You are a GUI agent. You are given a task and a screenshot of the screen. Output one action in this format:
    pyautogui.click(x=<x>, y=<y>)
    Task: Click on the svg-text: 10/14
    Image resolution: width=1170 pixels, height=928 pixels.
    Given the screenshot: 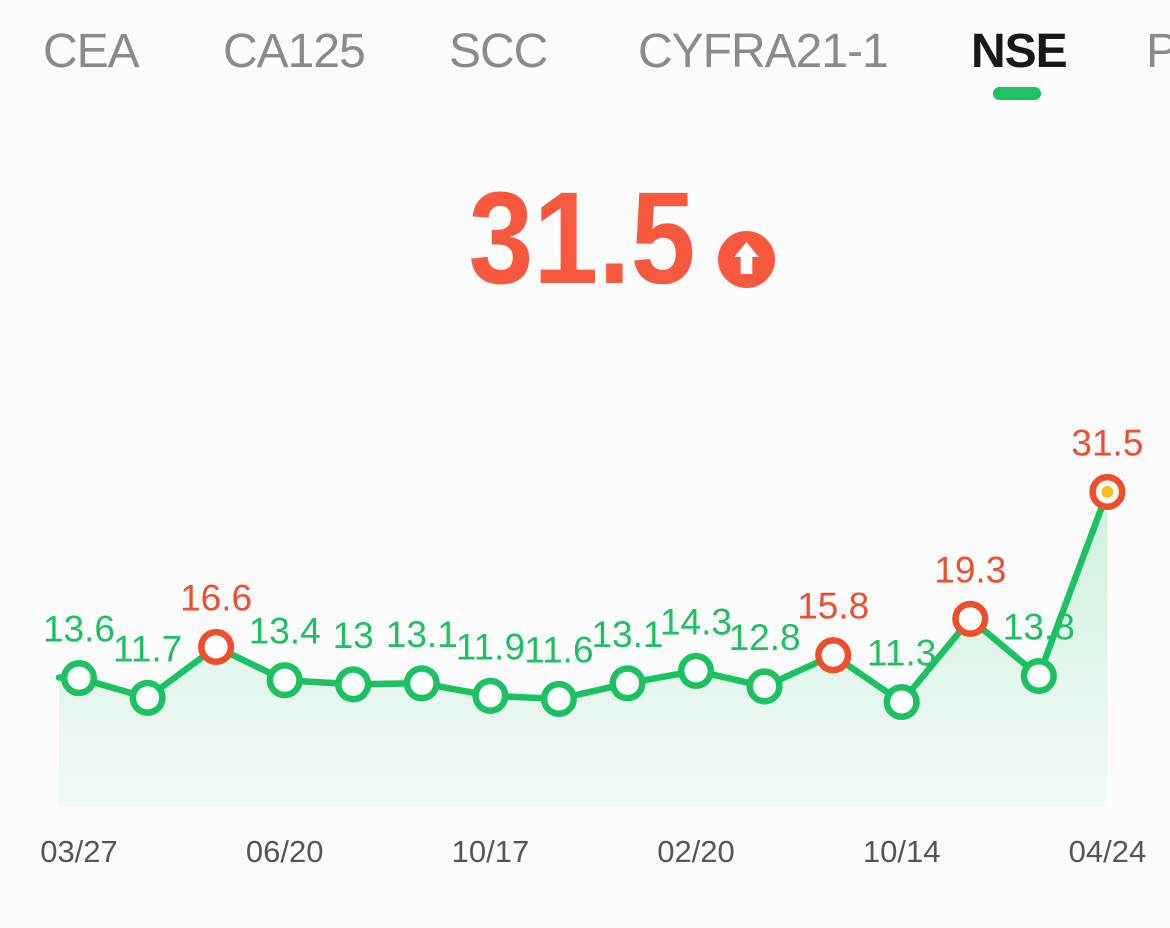 What is the action you would take?
    pyautogui.click(x=902, y=851)
    